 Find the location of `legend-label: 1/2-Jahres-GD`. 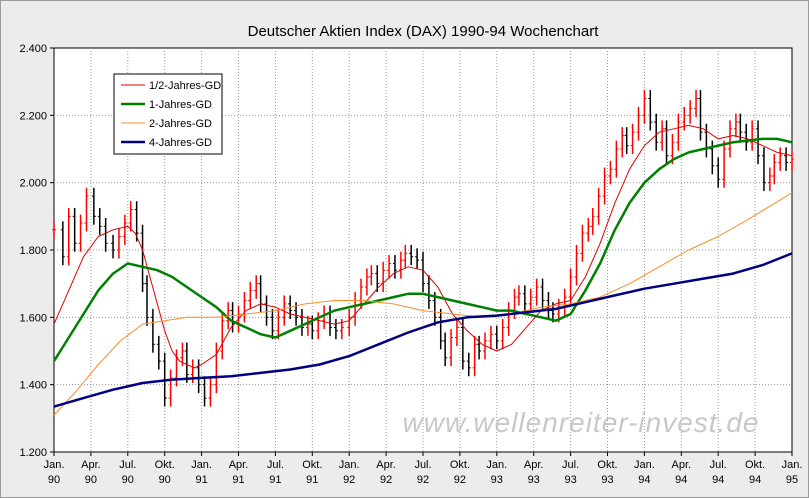

legend-label: 1/2-Jahres-GD is located at coordinates (185, 86).